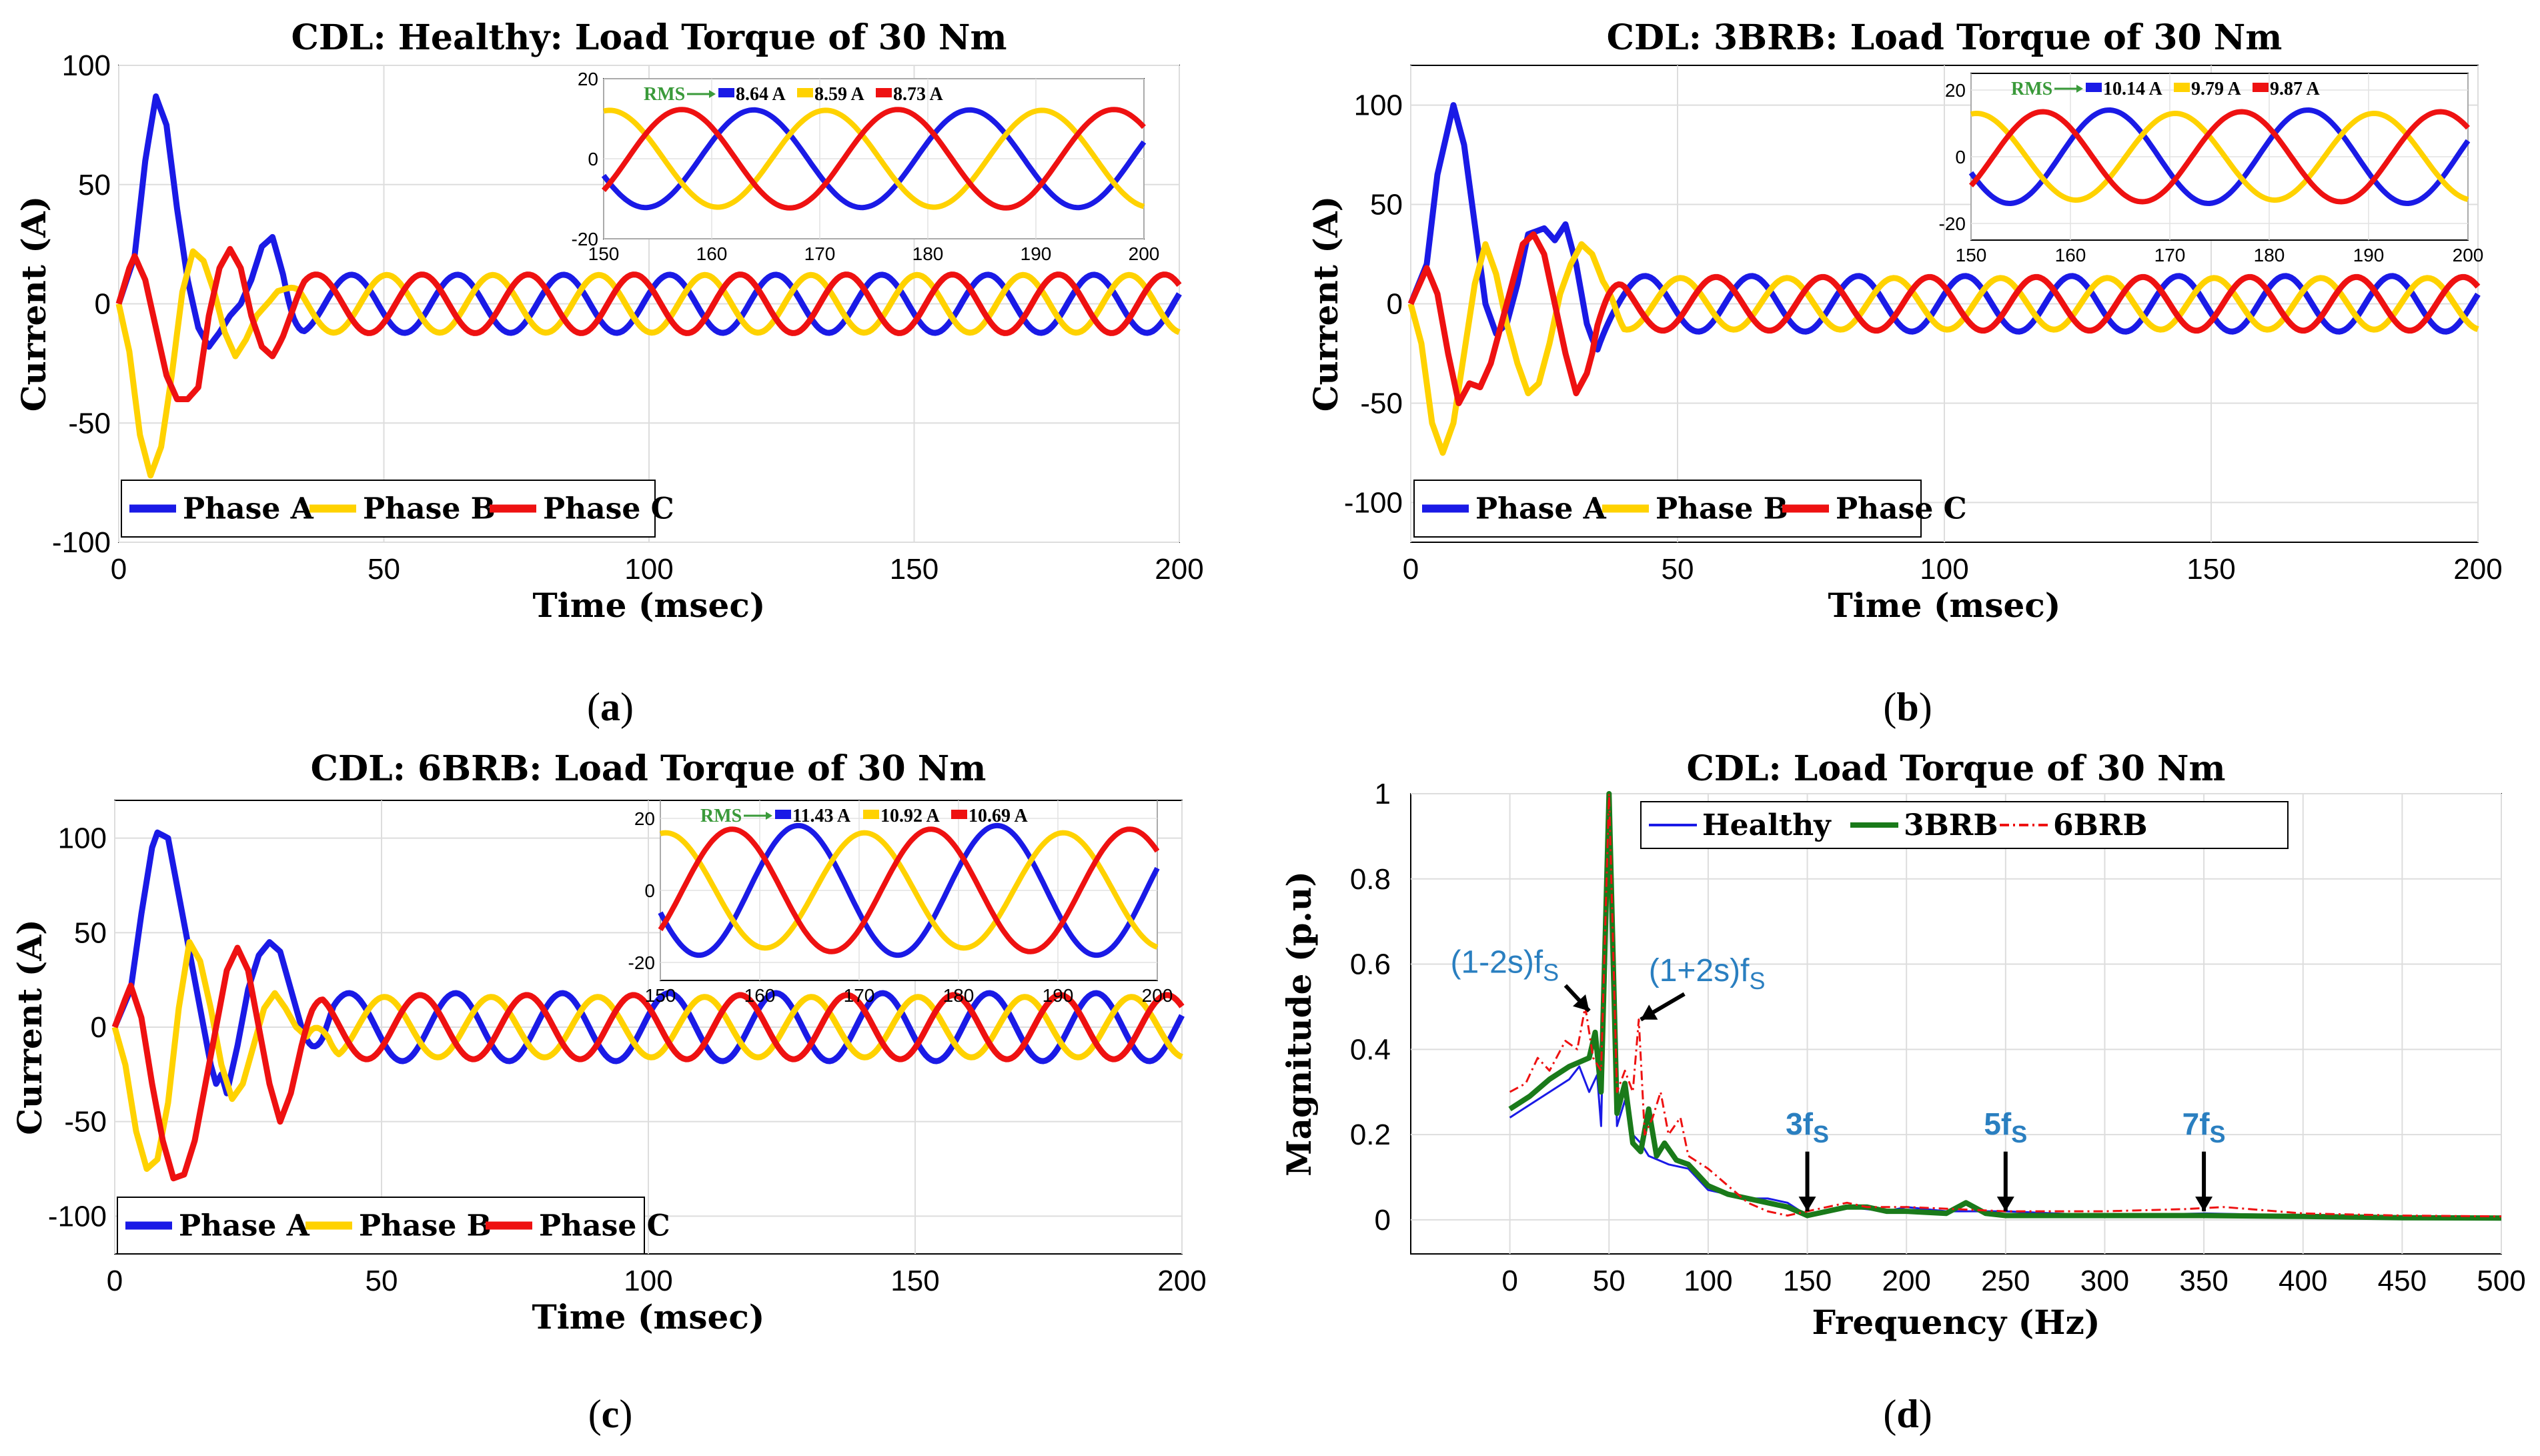 The width and height of the screenshot is (2540, 1456). I want to click on panel-caption: (a), so click(610, 707).